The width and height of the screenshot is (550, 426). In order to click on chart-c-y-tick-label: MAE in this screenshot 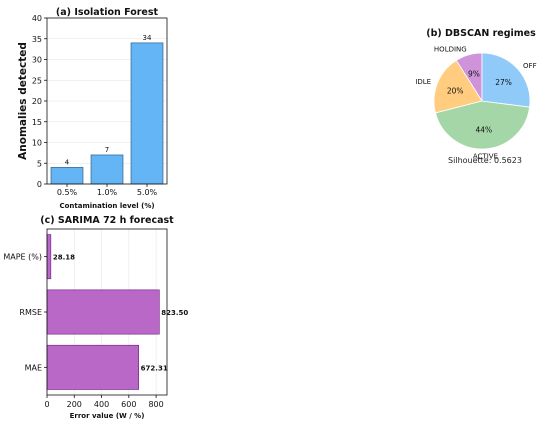, I will do `click(33, 367)`.